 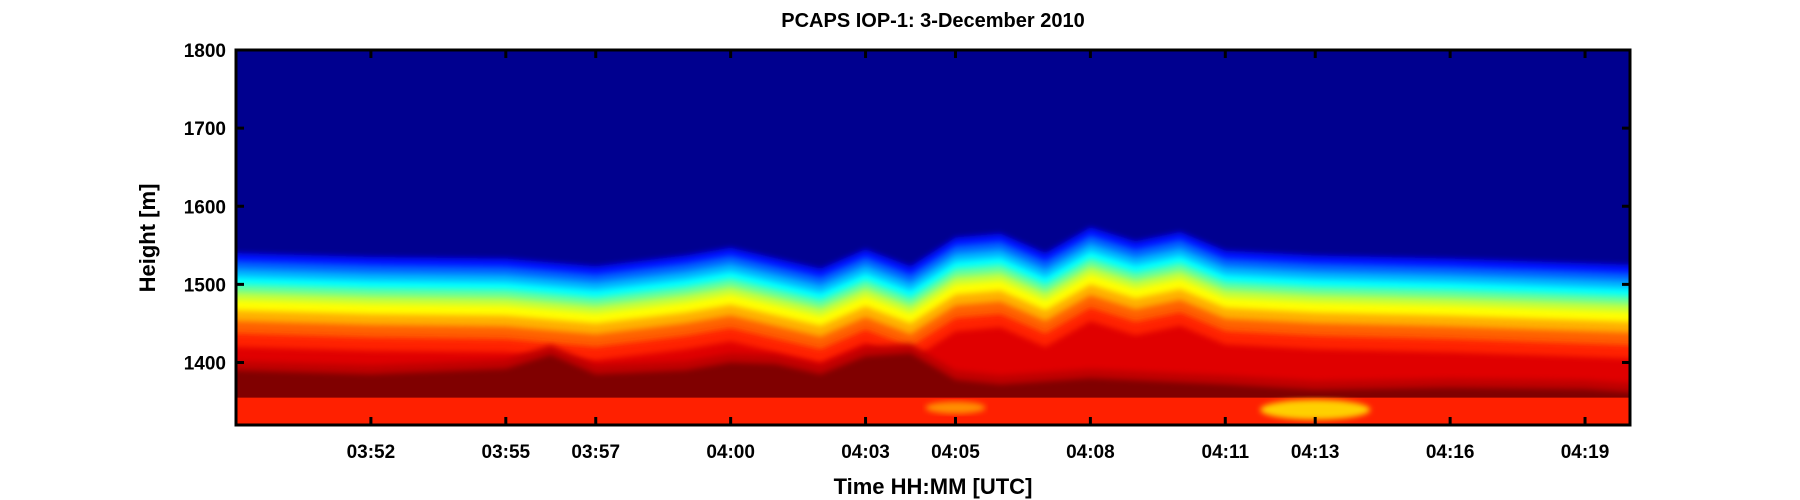 What do you see at coordinates (205, 129) in the screenshot?
I see `y-tick-label-3: 1700` at bounding box center [205, 129].